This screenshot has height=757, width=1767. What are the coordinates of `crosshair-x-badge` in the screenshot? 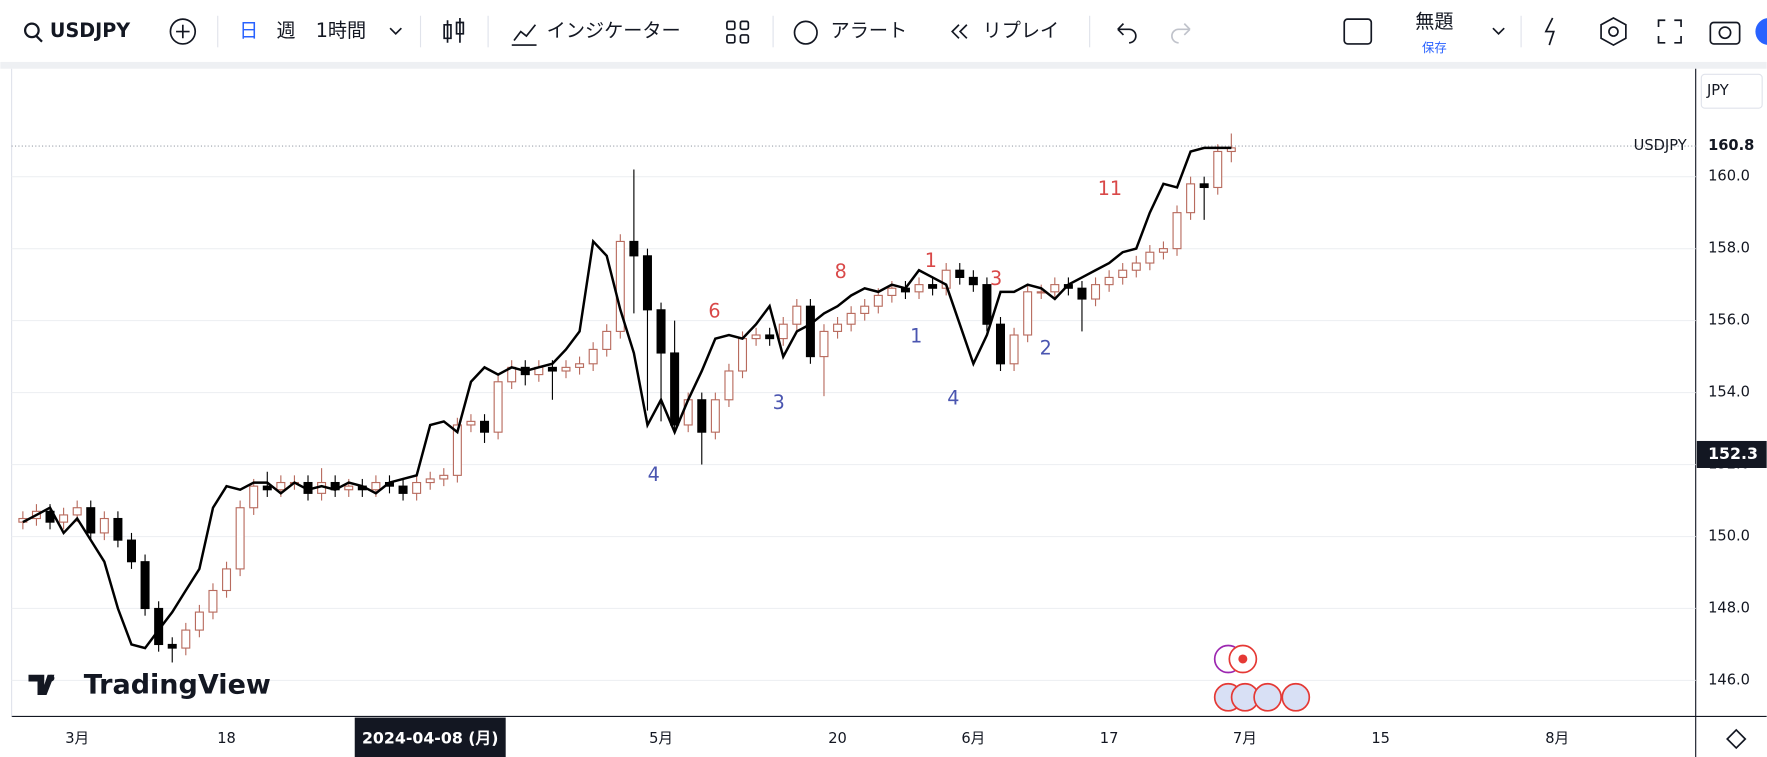 It's located at (430, 737).